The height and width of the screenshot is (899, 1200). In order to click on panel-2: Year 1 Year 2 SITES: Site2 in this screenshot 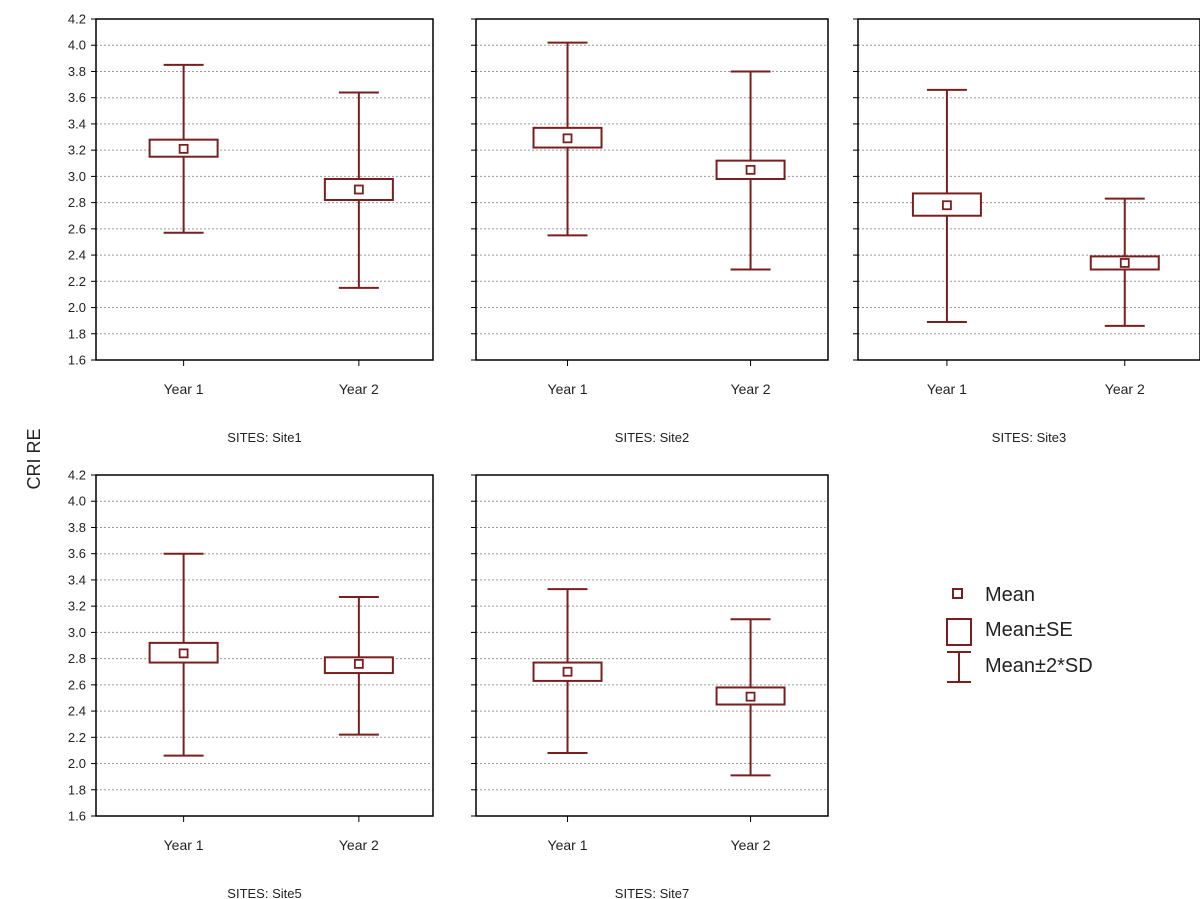, I will do `click(650, 231)`.